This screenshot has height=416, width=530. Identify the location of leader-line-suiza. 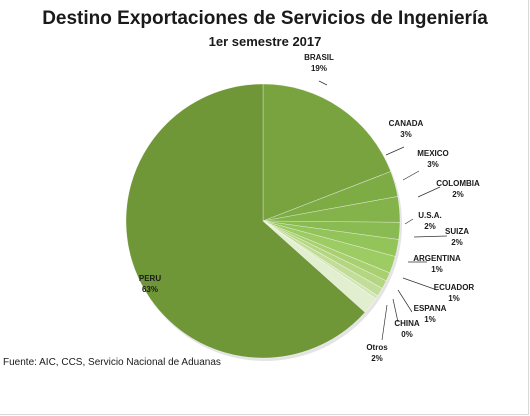
(430, 236).